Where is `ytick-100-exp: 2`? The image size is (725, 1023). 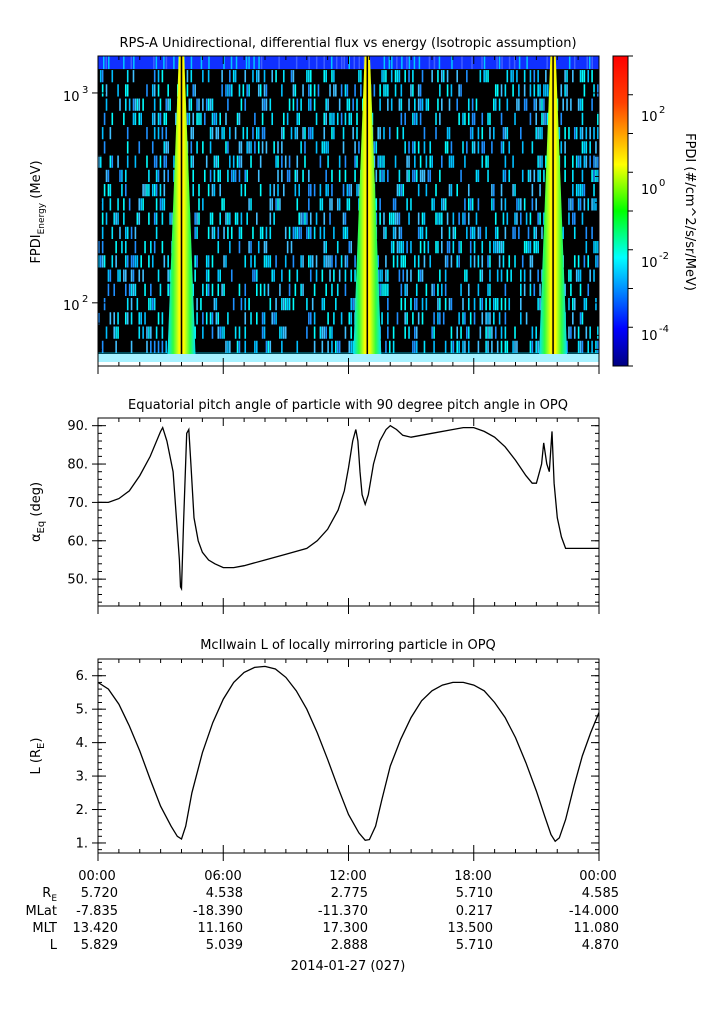 ytick-100-exp: 2 is located at coordinates (85, 299).